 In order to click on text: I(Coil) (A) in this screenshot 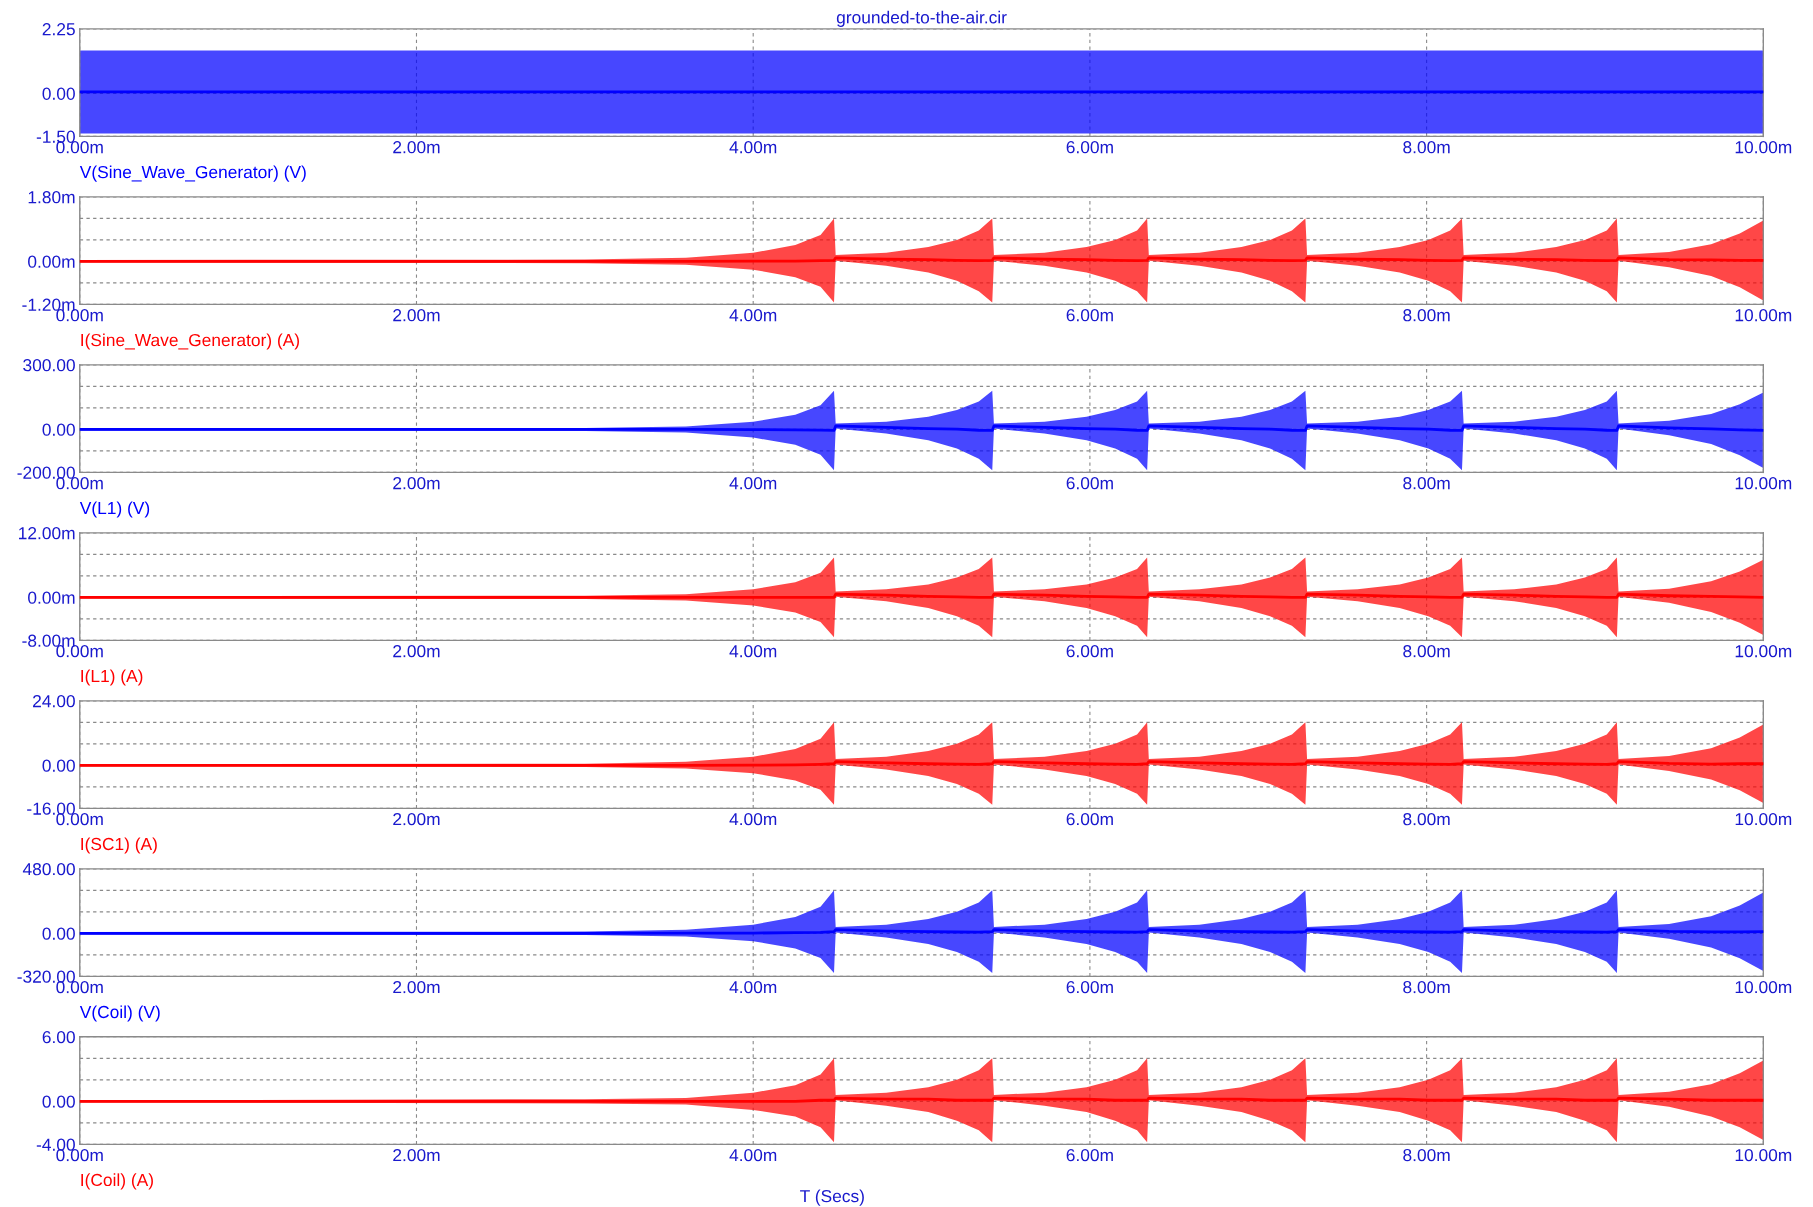, I will do `click(117, 1181)`.